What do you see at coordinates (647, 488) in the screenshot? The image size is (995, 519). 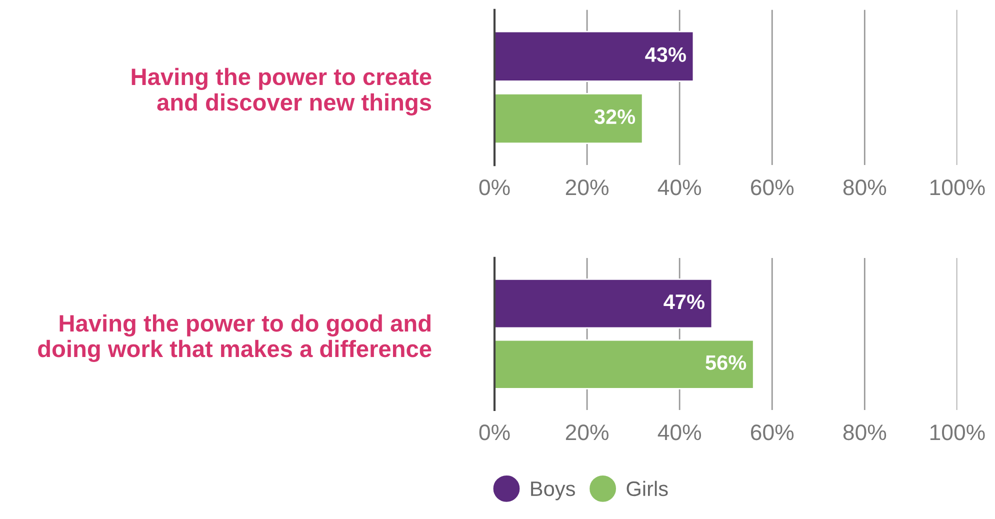 I see `legend-label: Girls` at bounding box center [647, 488].